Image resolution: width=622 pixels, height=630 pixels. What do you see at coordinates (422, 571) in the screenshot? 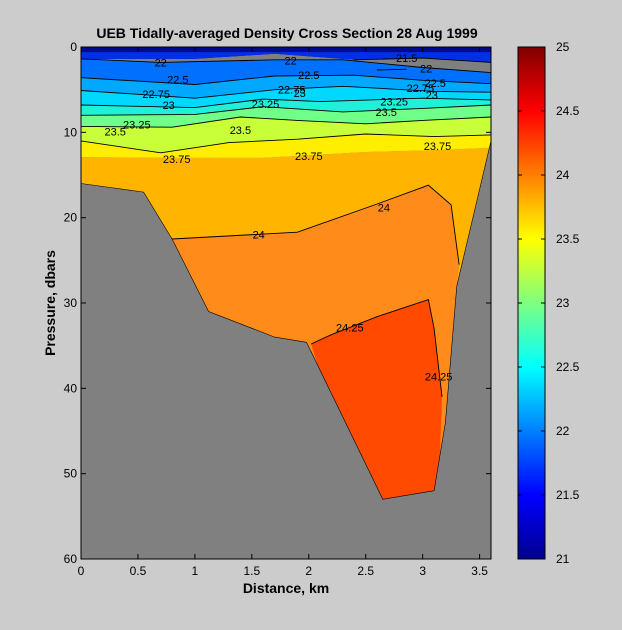
I see `x-tick-label: 3` at bounding box center [422, 571].